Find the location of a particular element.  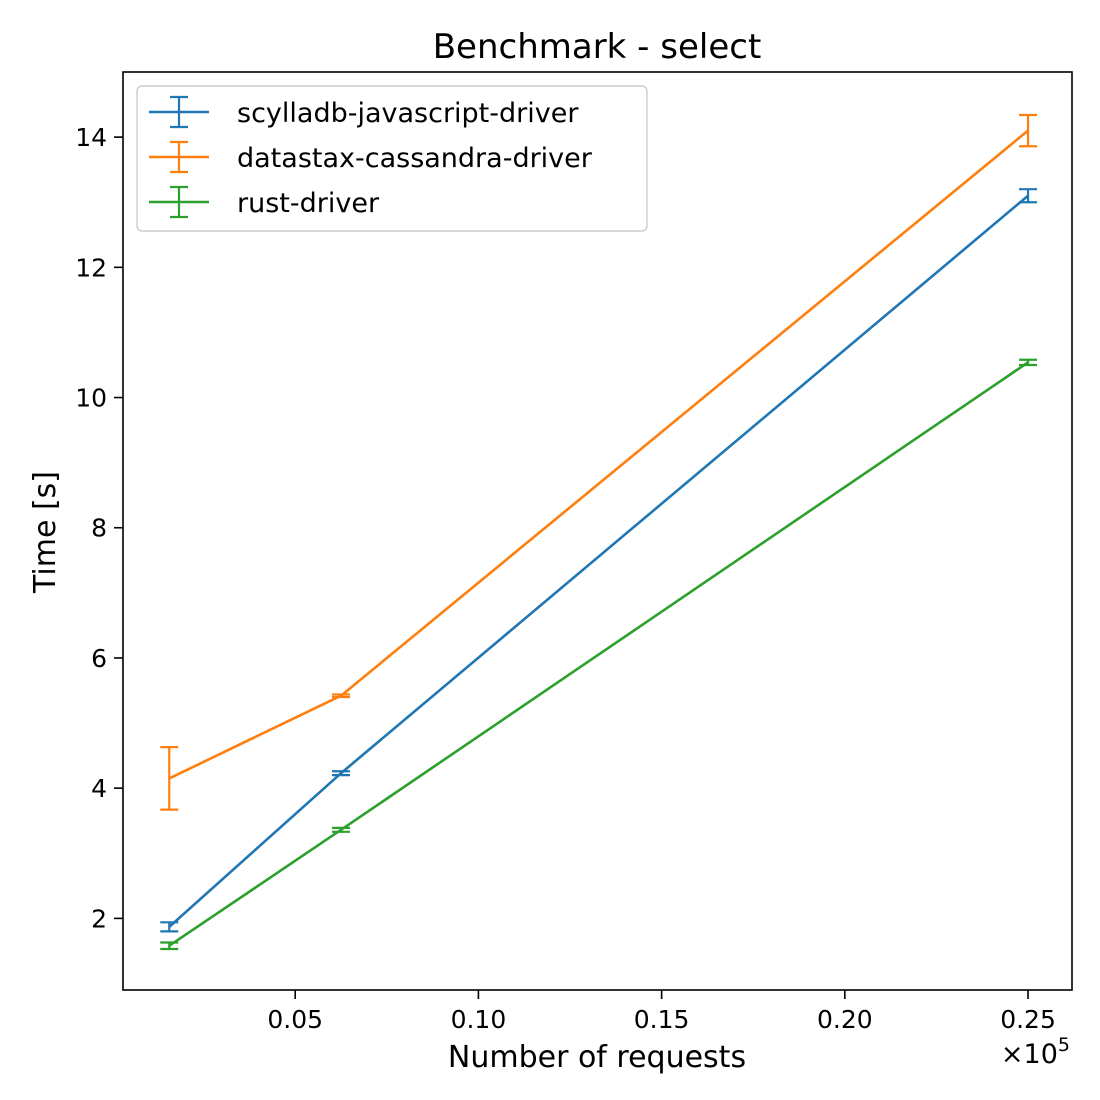

y-tick-label: 14 is located at coordinates (91, 137).